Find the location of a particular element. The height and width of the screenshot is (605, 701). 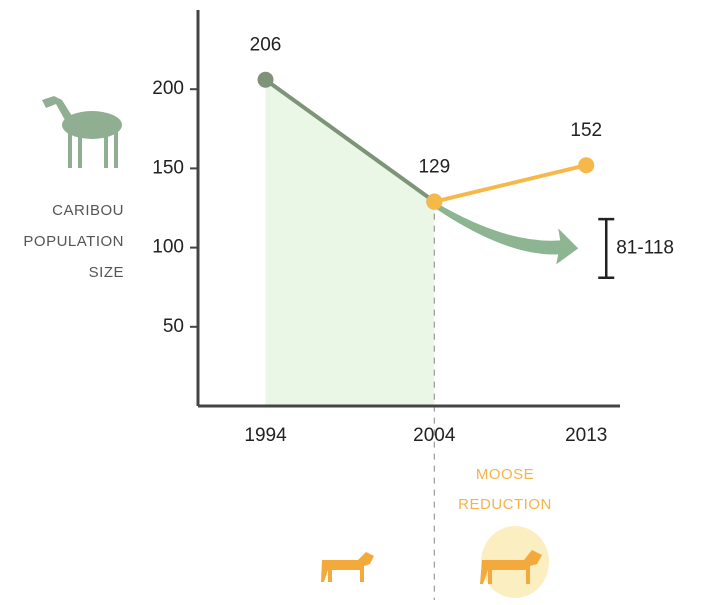

y-axis-label: POPULATION is located at coordinates (73, 241).